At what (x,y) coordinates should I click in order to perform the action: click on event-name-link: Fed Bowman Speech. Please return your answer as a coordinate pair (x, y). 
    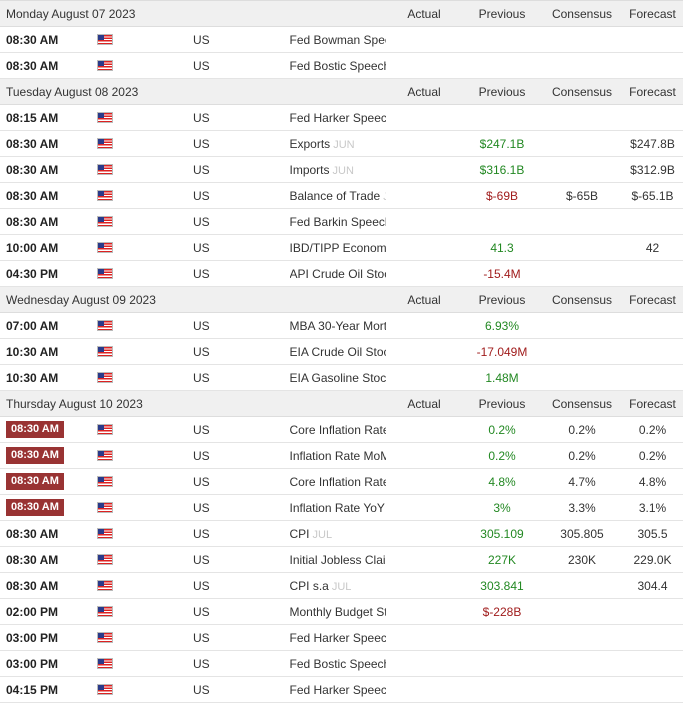
    Looking at the image, I should click on (338, 39).